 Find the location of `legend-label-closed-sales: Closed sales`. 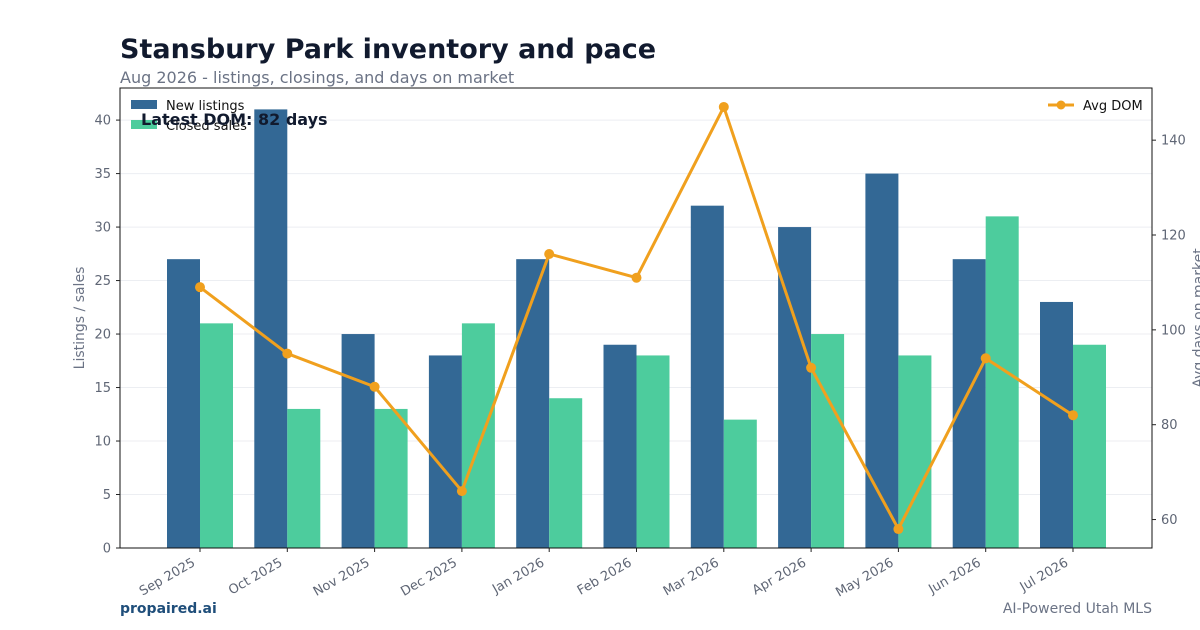

legend-label-closed-sales: Closed sales is located at coordinates (206, 126).